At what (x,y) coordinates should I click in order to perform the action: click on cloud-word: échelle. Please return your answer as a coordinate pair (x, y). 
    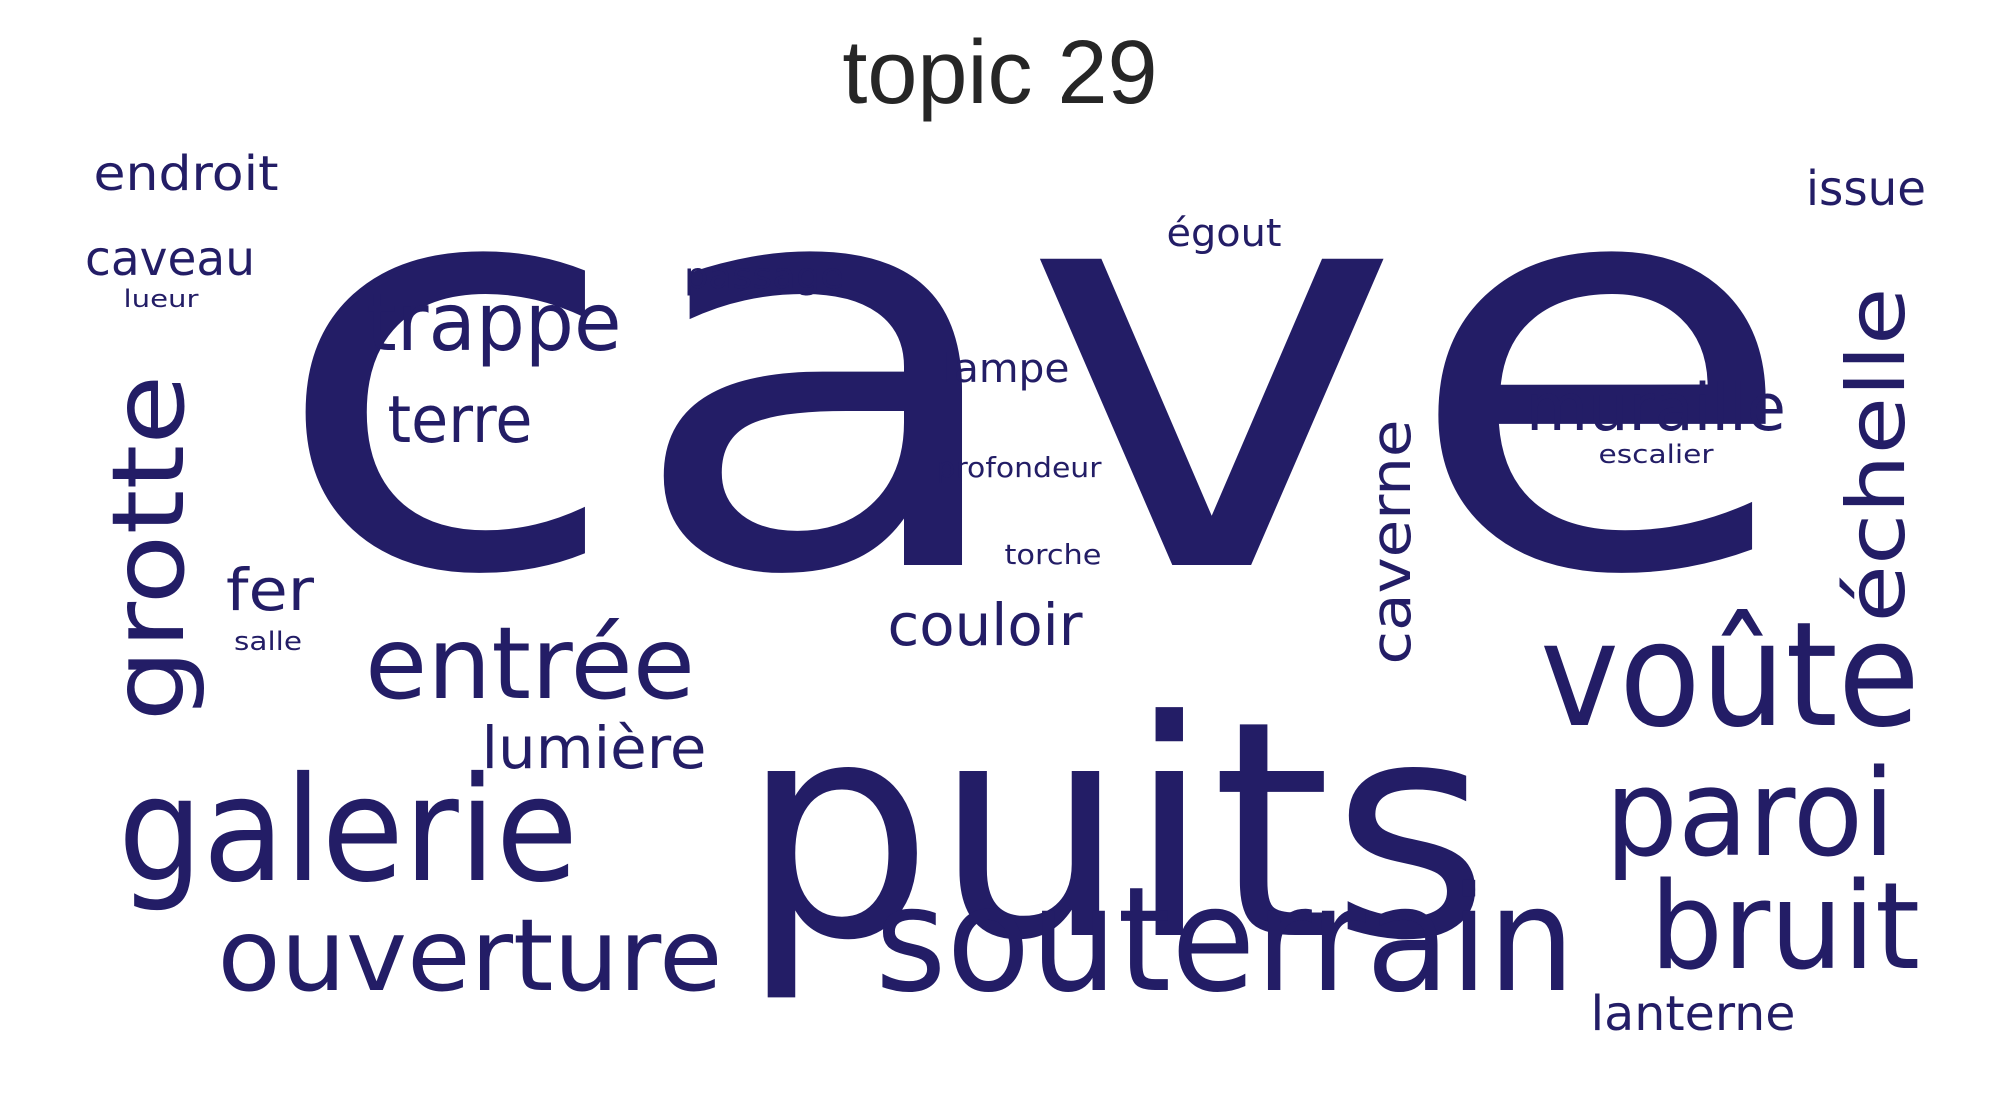
    Looking at the image, I should click on (1876, 455).